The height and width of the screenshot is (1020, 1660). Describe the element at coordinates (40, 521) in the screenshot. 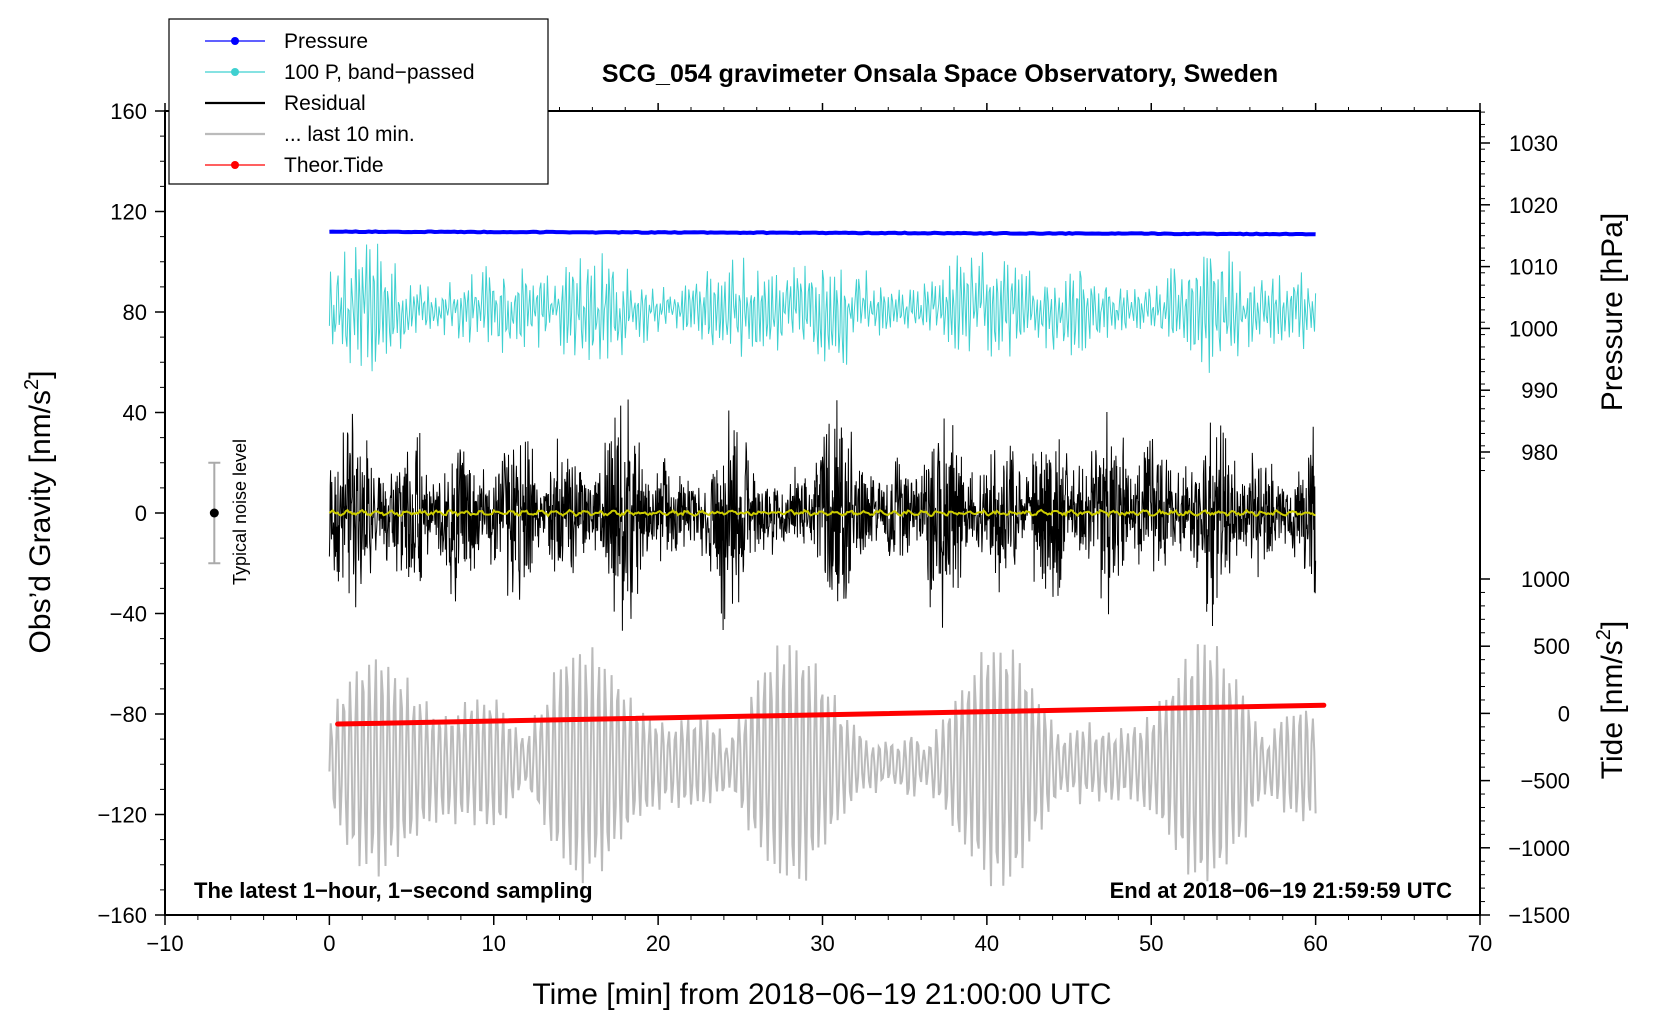

I see `y-axis-left-title-main: Obs’d Gravity [nm/s` at that location.